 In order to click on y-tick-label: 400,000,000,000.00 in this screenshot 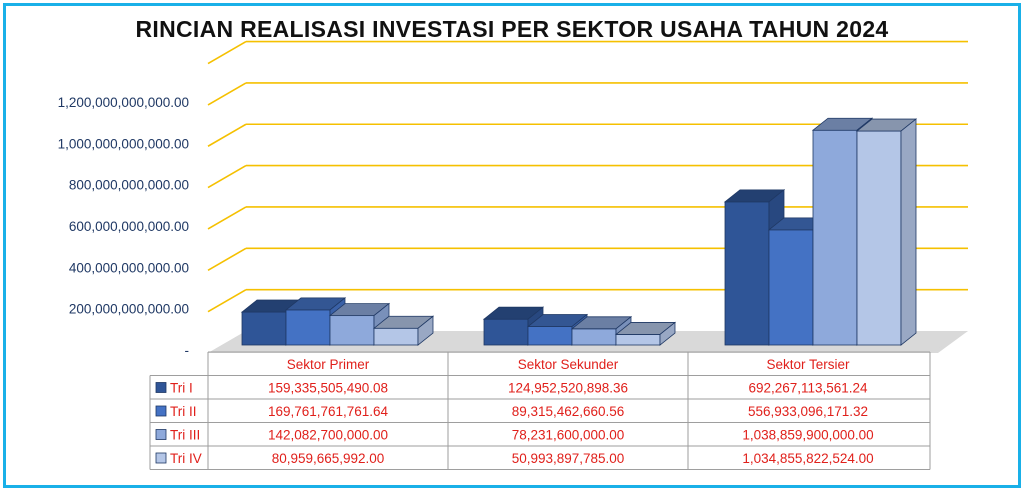, I will do `click(129, 267)`.